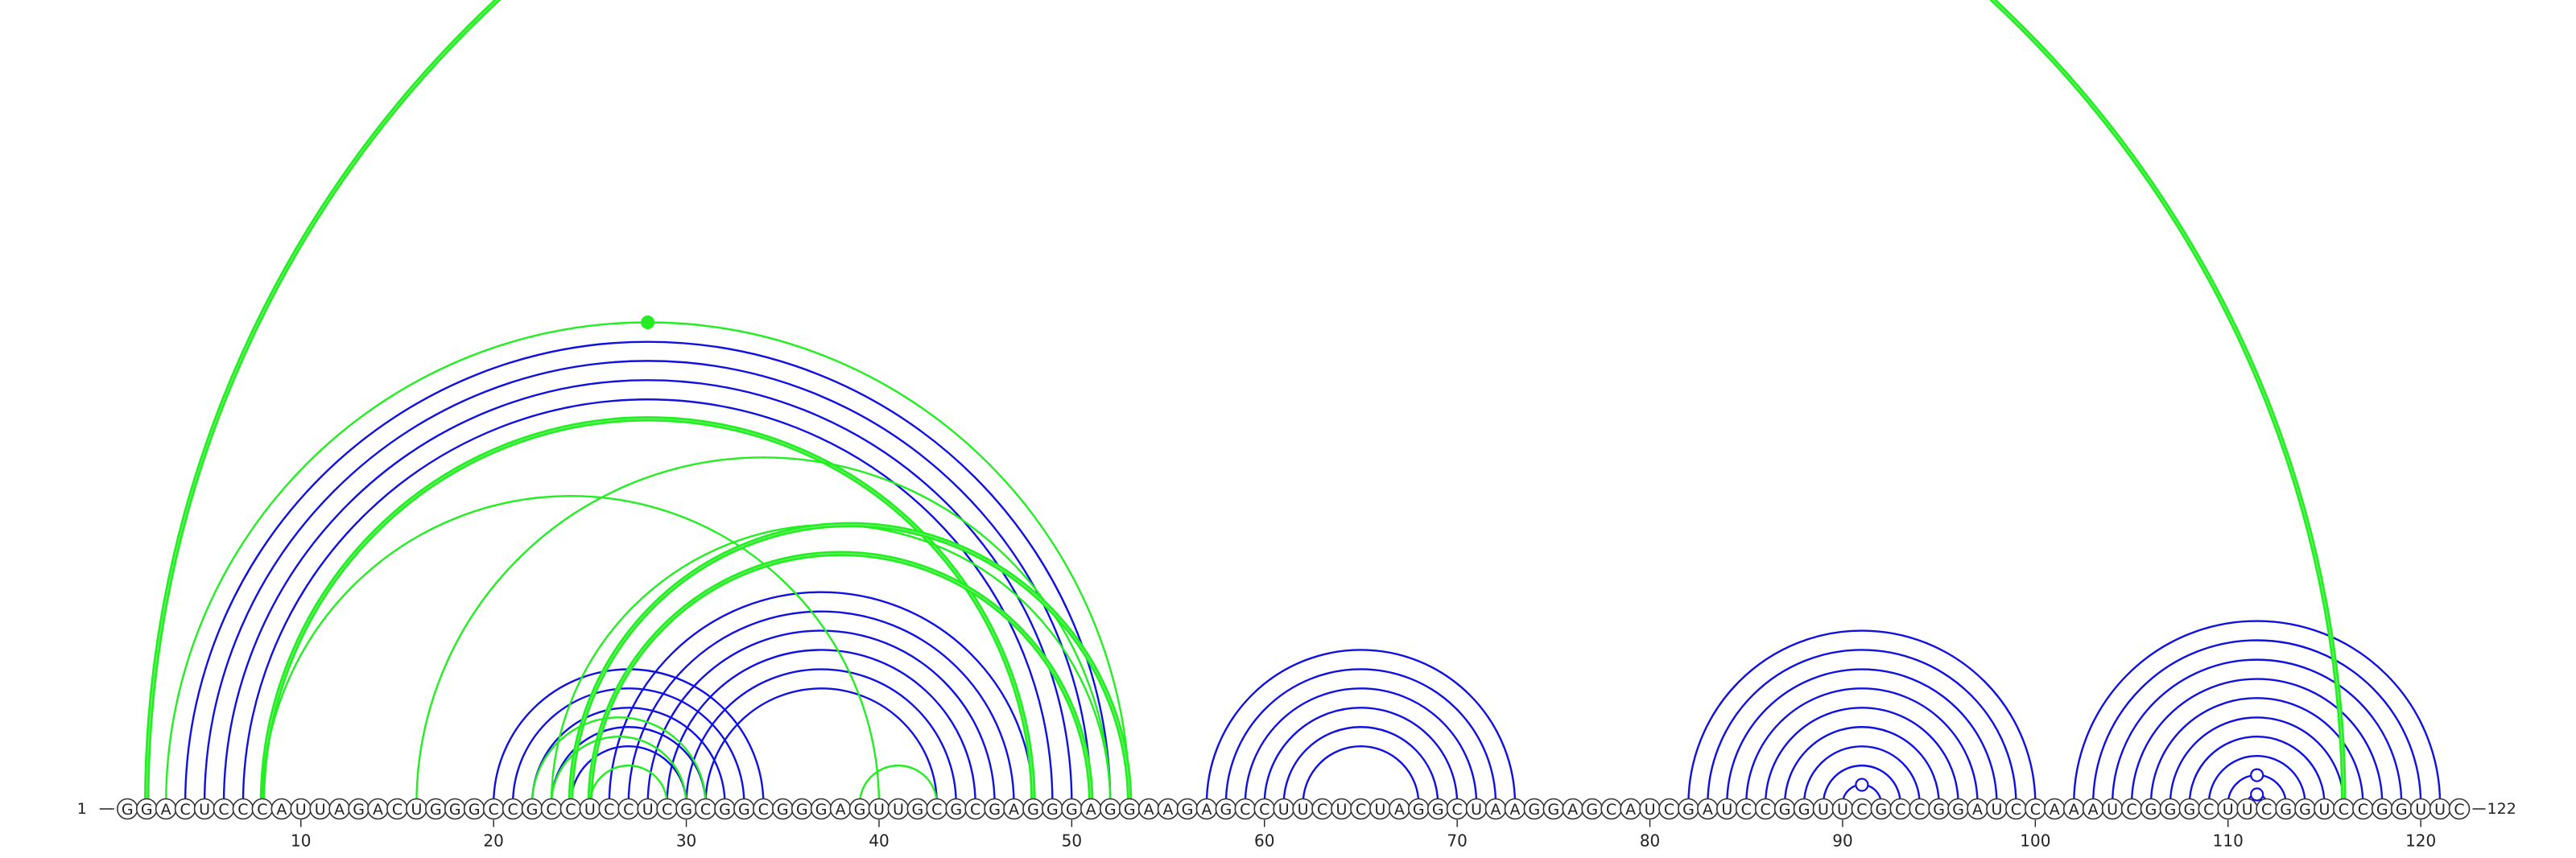  I want to click on nucleotide-121: U, so click(2440, 809).